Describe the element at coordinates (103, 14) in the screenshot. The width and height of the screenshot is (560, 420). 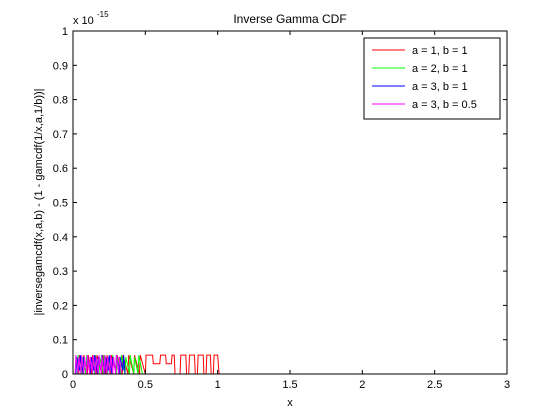
I see `y-exponent-power: -15` at that location.